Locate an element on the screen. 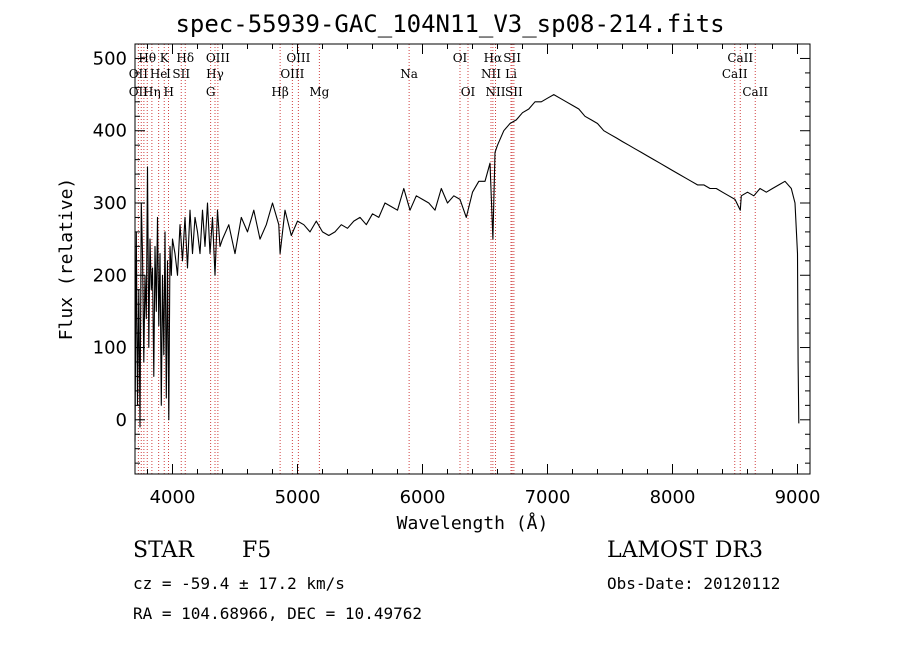  line-label: Hδ is located at coordinates (185, 58).